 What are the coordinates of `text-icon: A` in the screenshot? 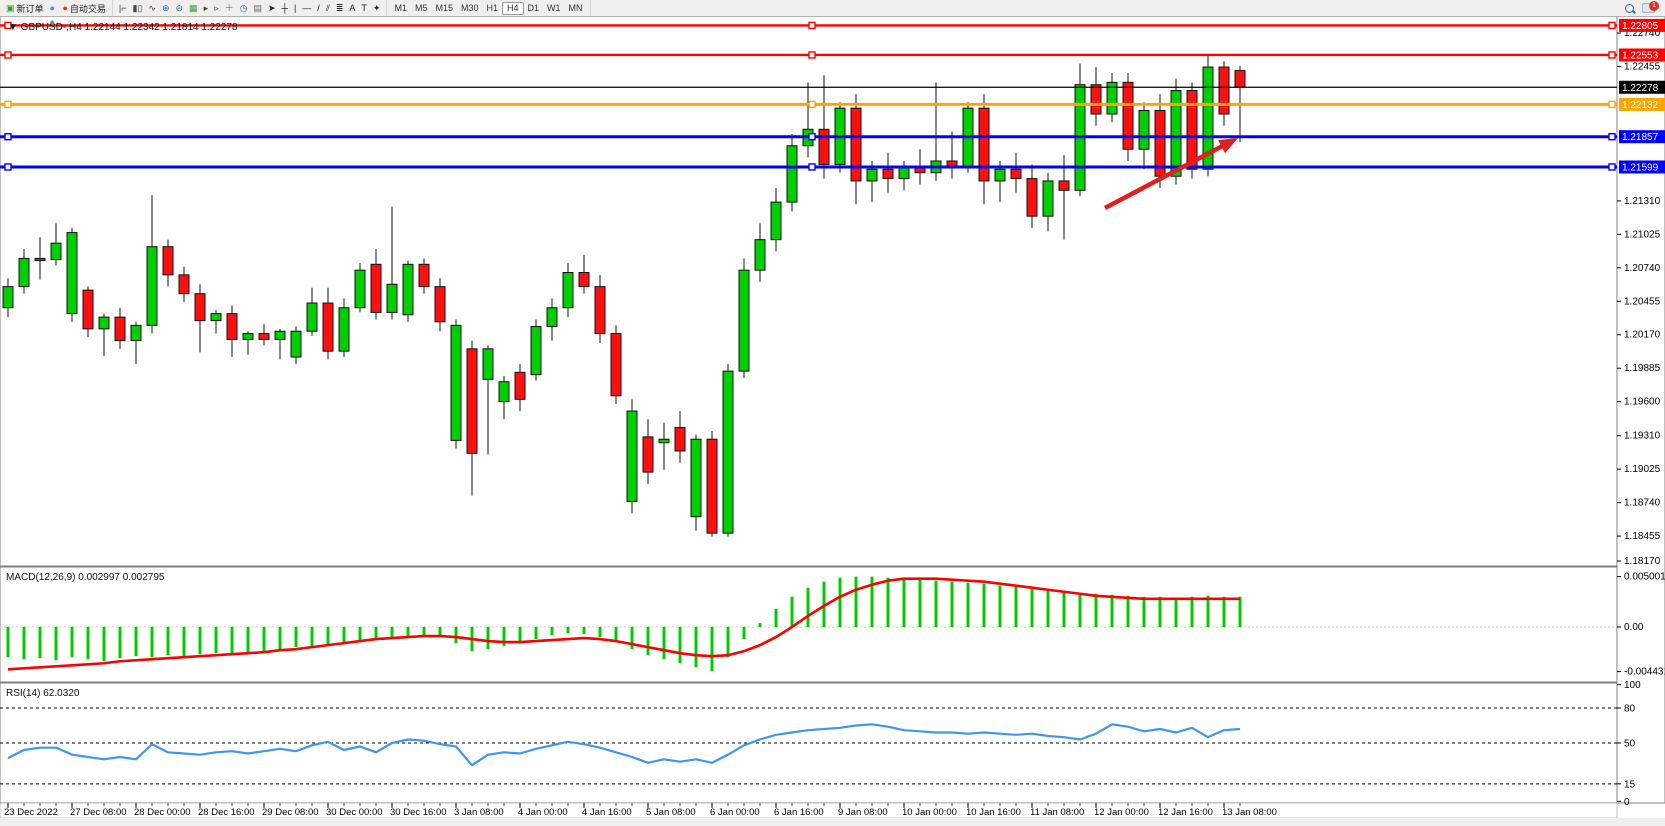 It's located at (352, 7).